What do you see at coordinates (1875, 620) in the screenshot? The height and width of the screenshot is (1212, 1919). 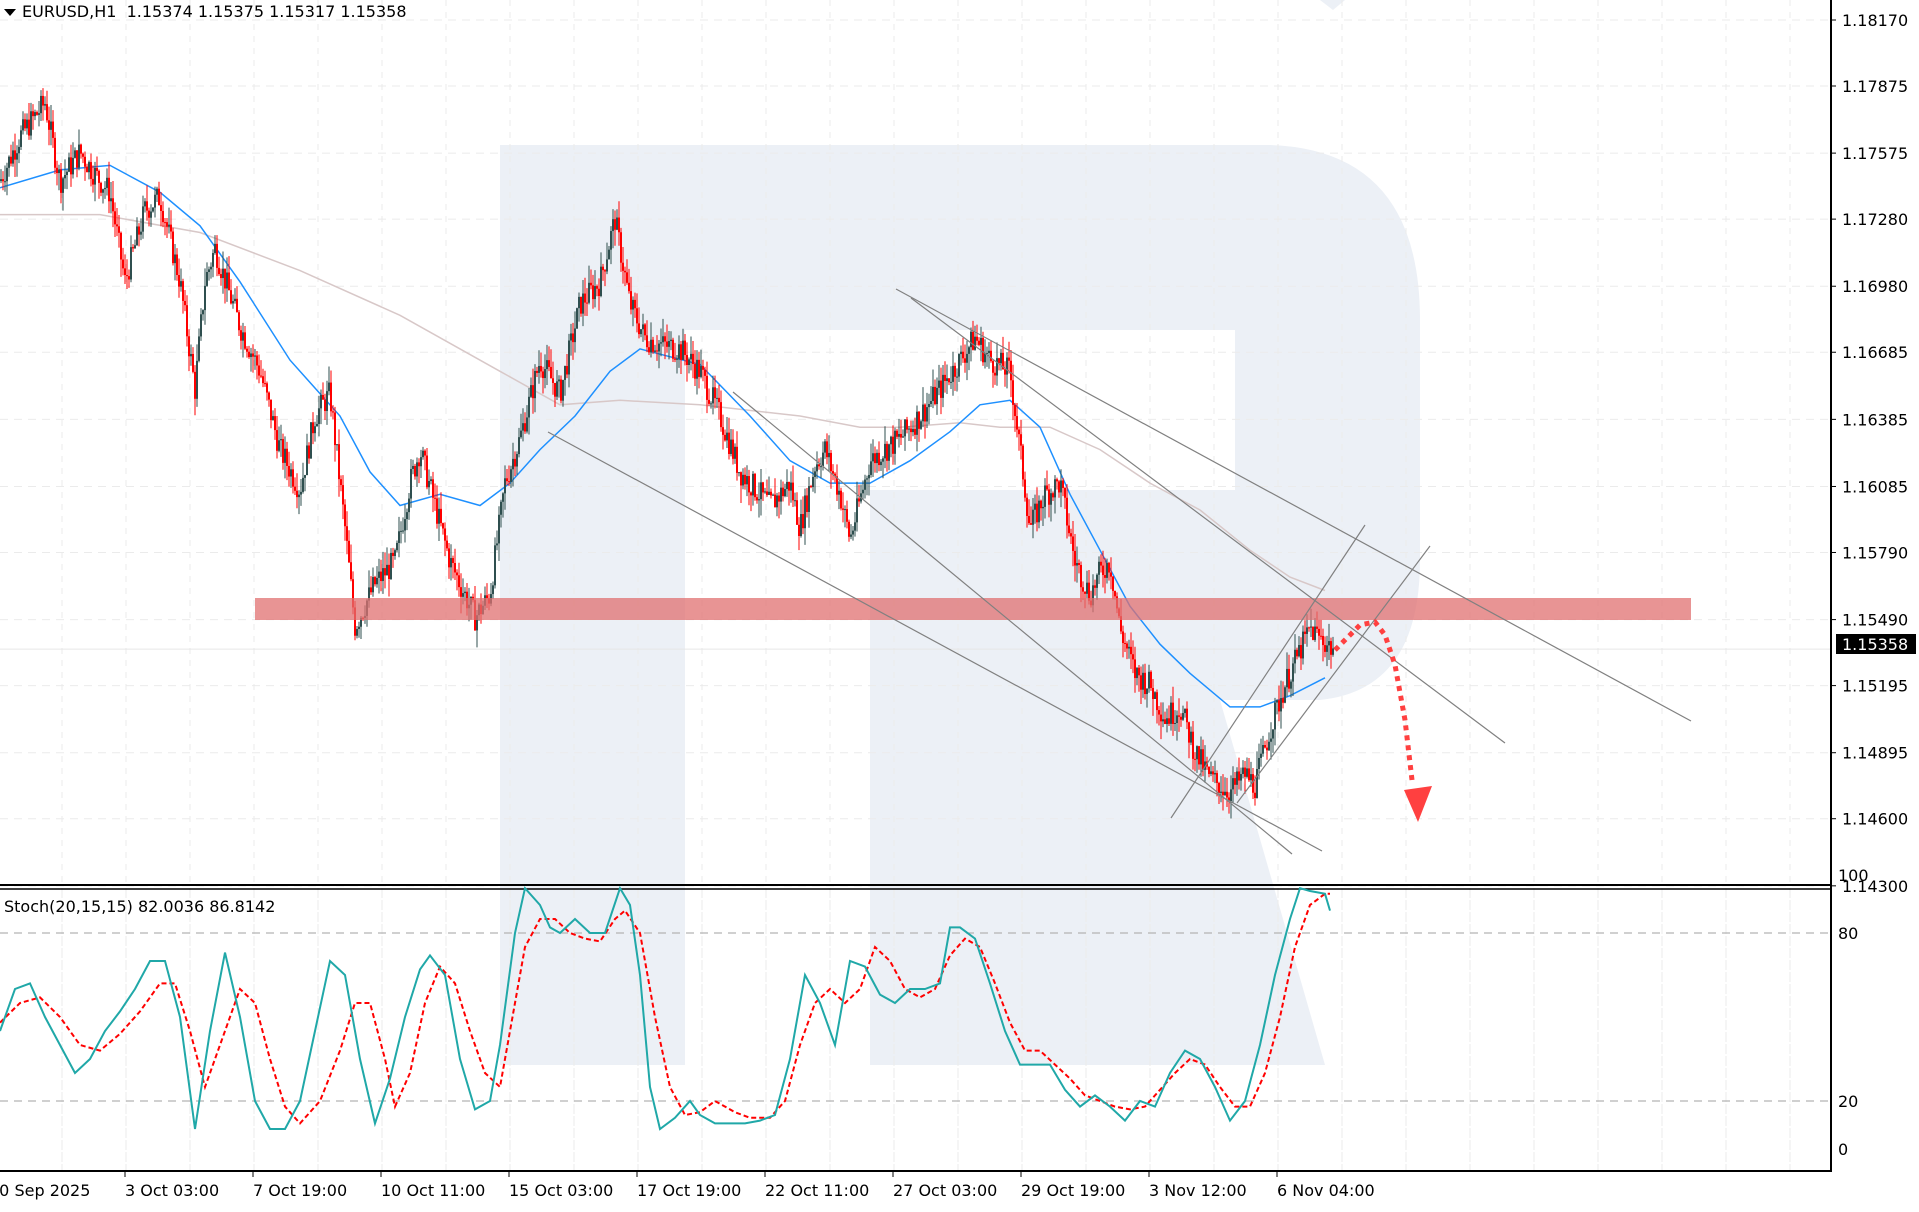 I see `svg-text: 1.15490` at bounding box center [1875, 620].